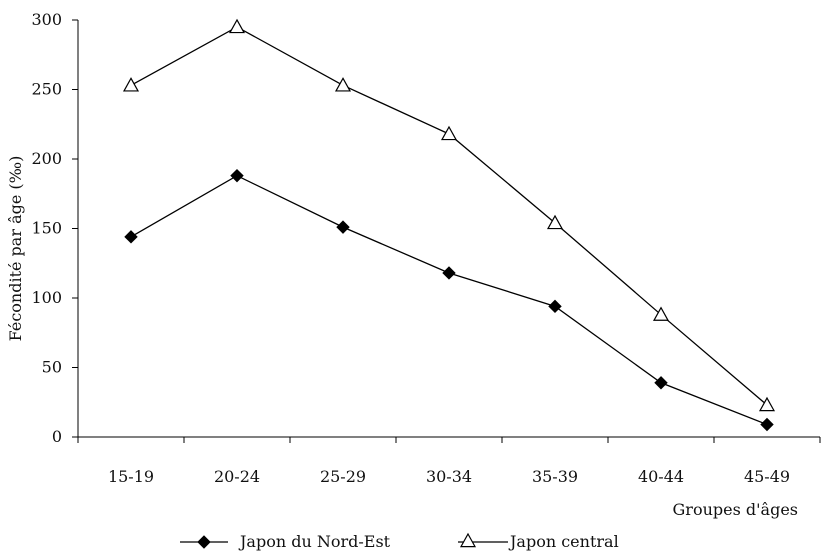 This screenshot has height=553, width=824. What do you see at coordinates (343, 476) in the screenshot?
I see `x-tick-label: 25-29` at bounding box center [343, 476].